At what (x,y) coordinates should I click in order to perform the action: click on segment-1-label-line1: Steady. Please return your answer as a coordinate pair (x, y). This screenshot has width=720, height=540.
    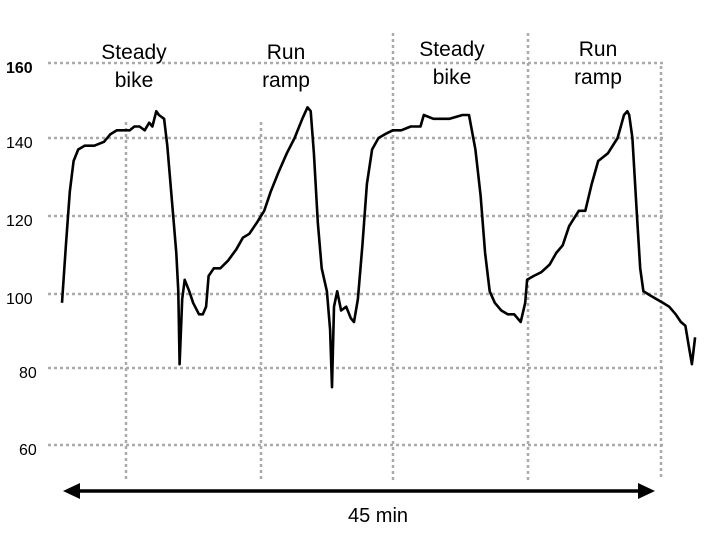
    Looking at the image, I should click on (134, 52).